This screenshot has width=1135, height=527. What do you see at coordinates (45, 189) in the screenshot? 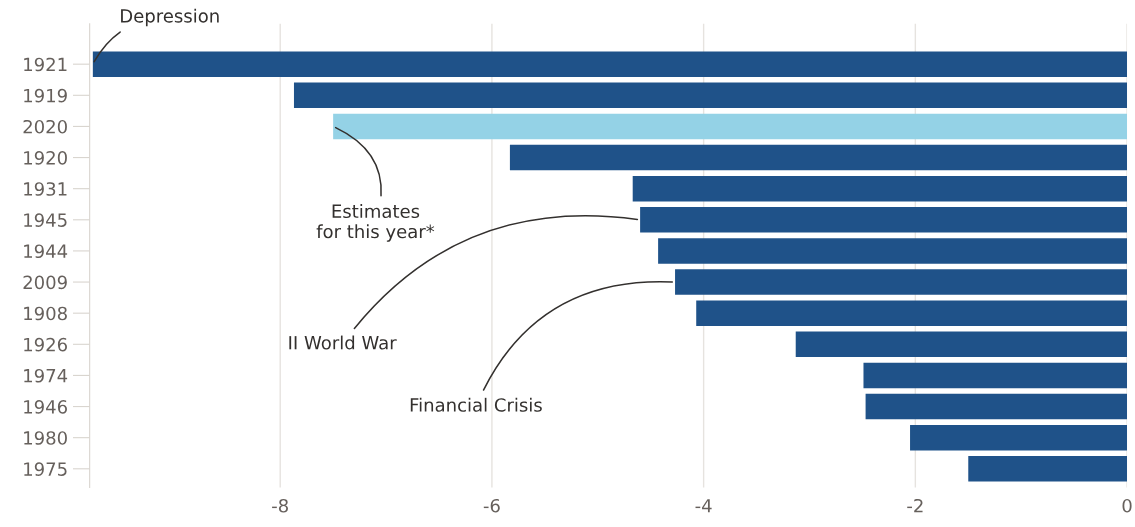
I see `y-tick-label: 1931` at bounding box center [45, 189].